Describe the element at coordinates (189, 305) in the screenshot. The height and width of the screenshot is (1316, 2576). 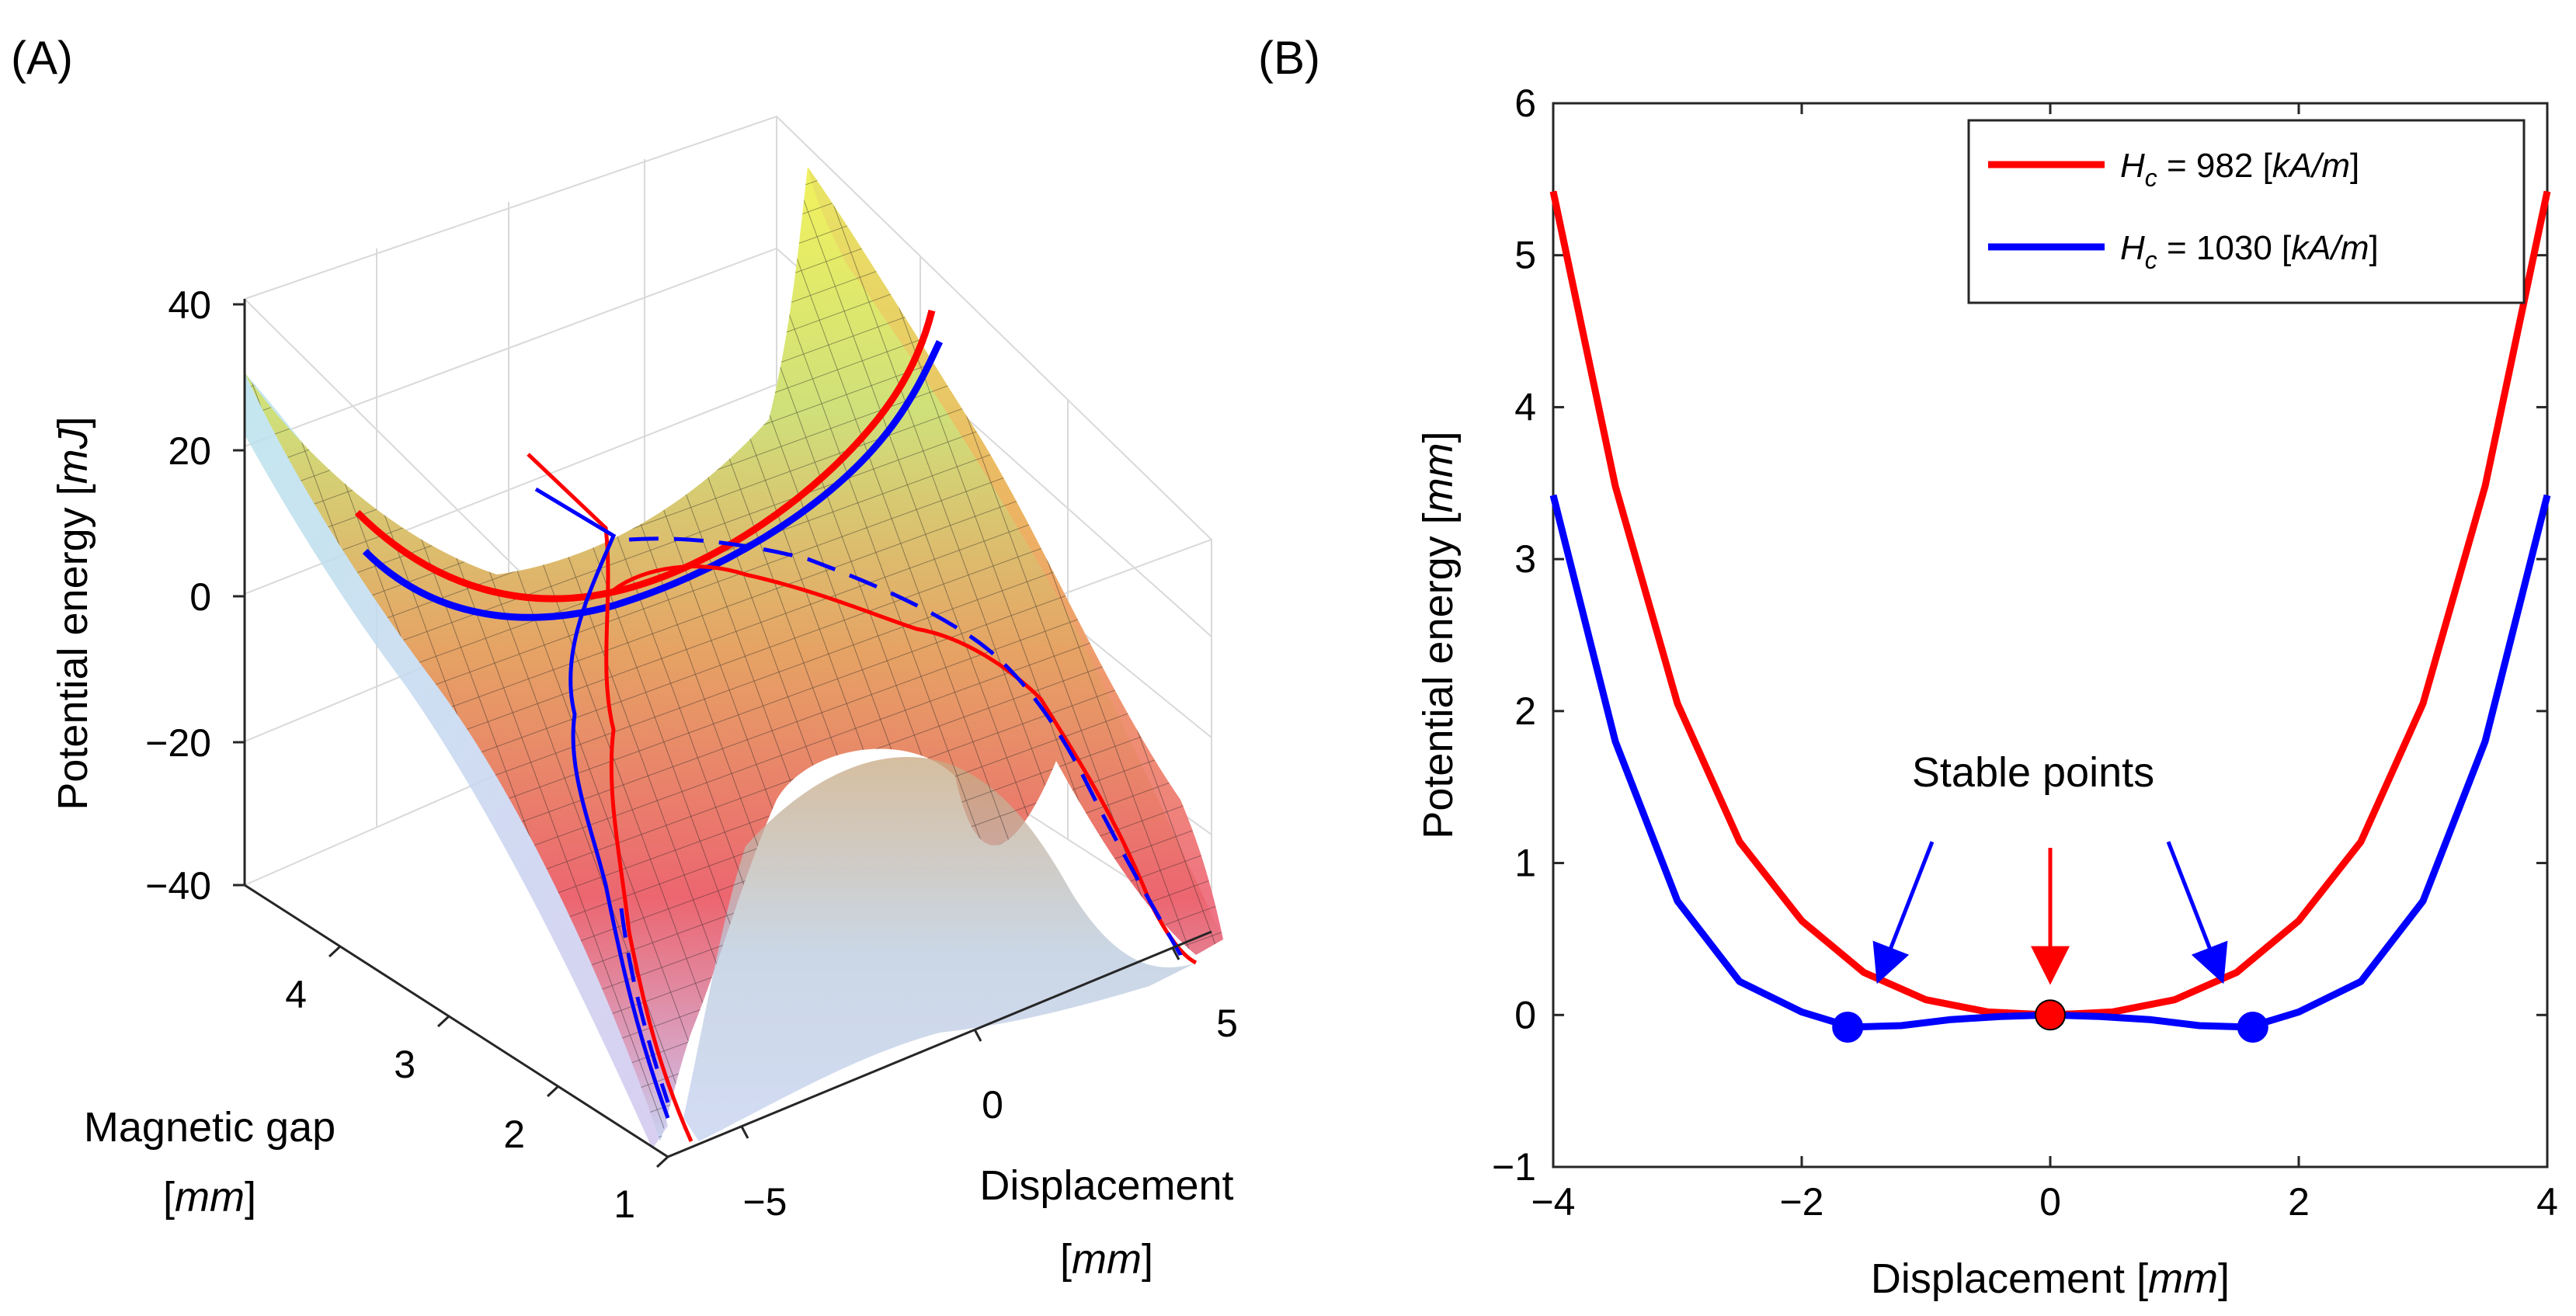
I see `z-tick-label: 40` at that location.